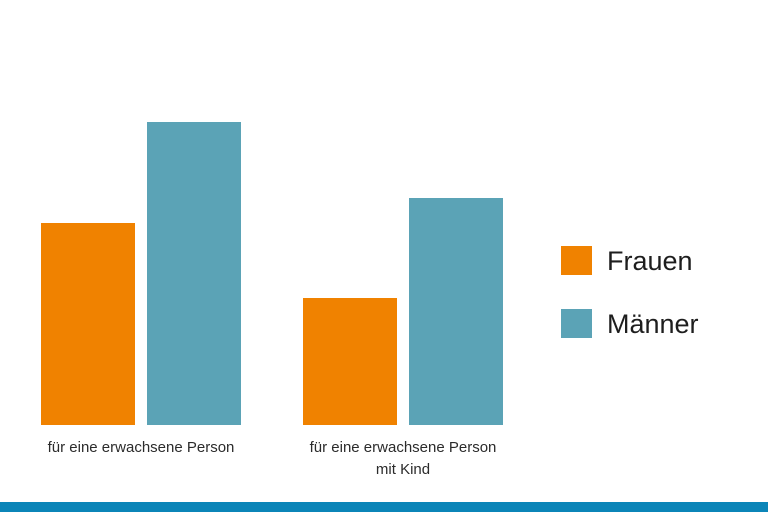 The width and height of the screenshot is (768, 512). What do you see at coordinates (384, 507) in the screenshot?
I see `bottom-accent-bar` at bounding box center [384, 507].